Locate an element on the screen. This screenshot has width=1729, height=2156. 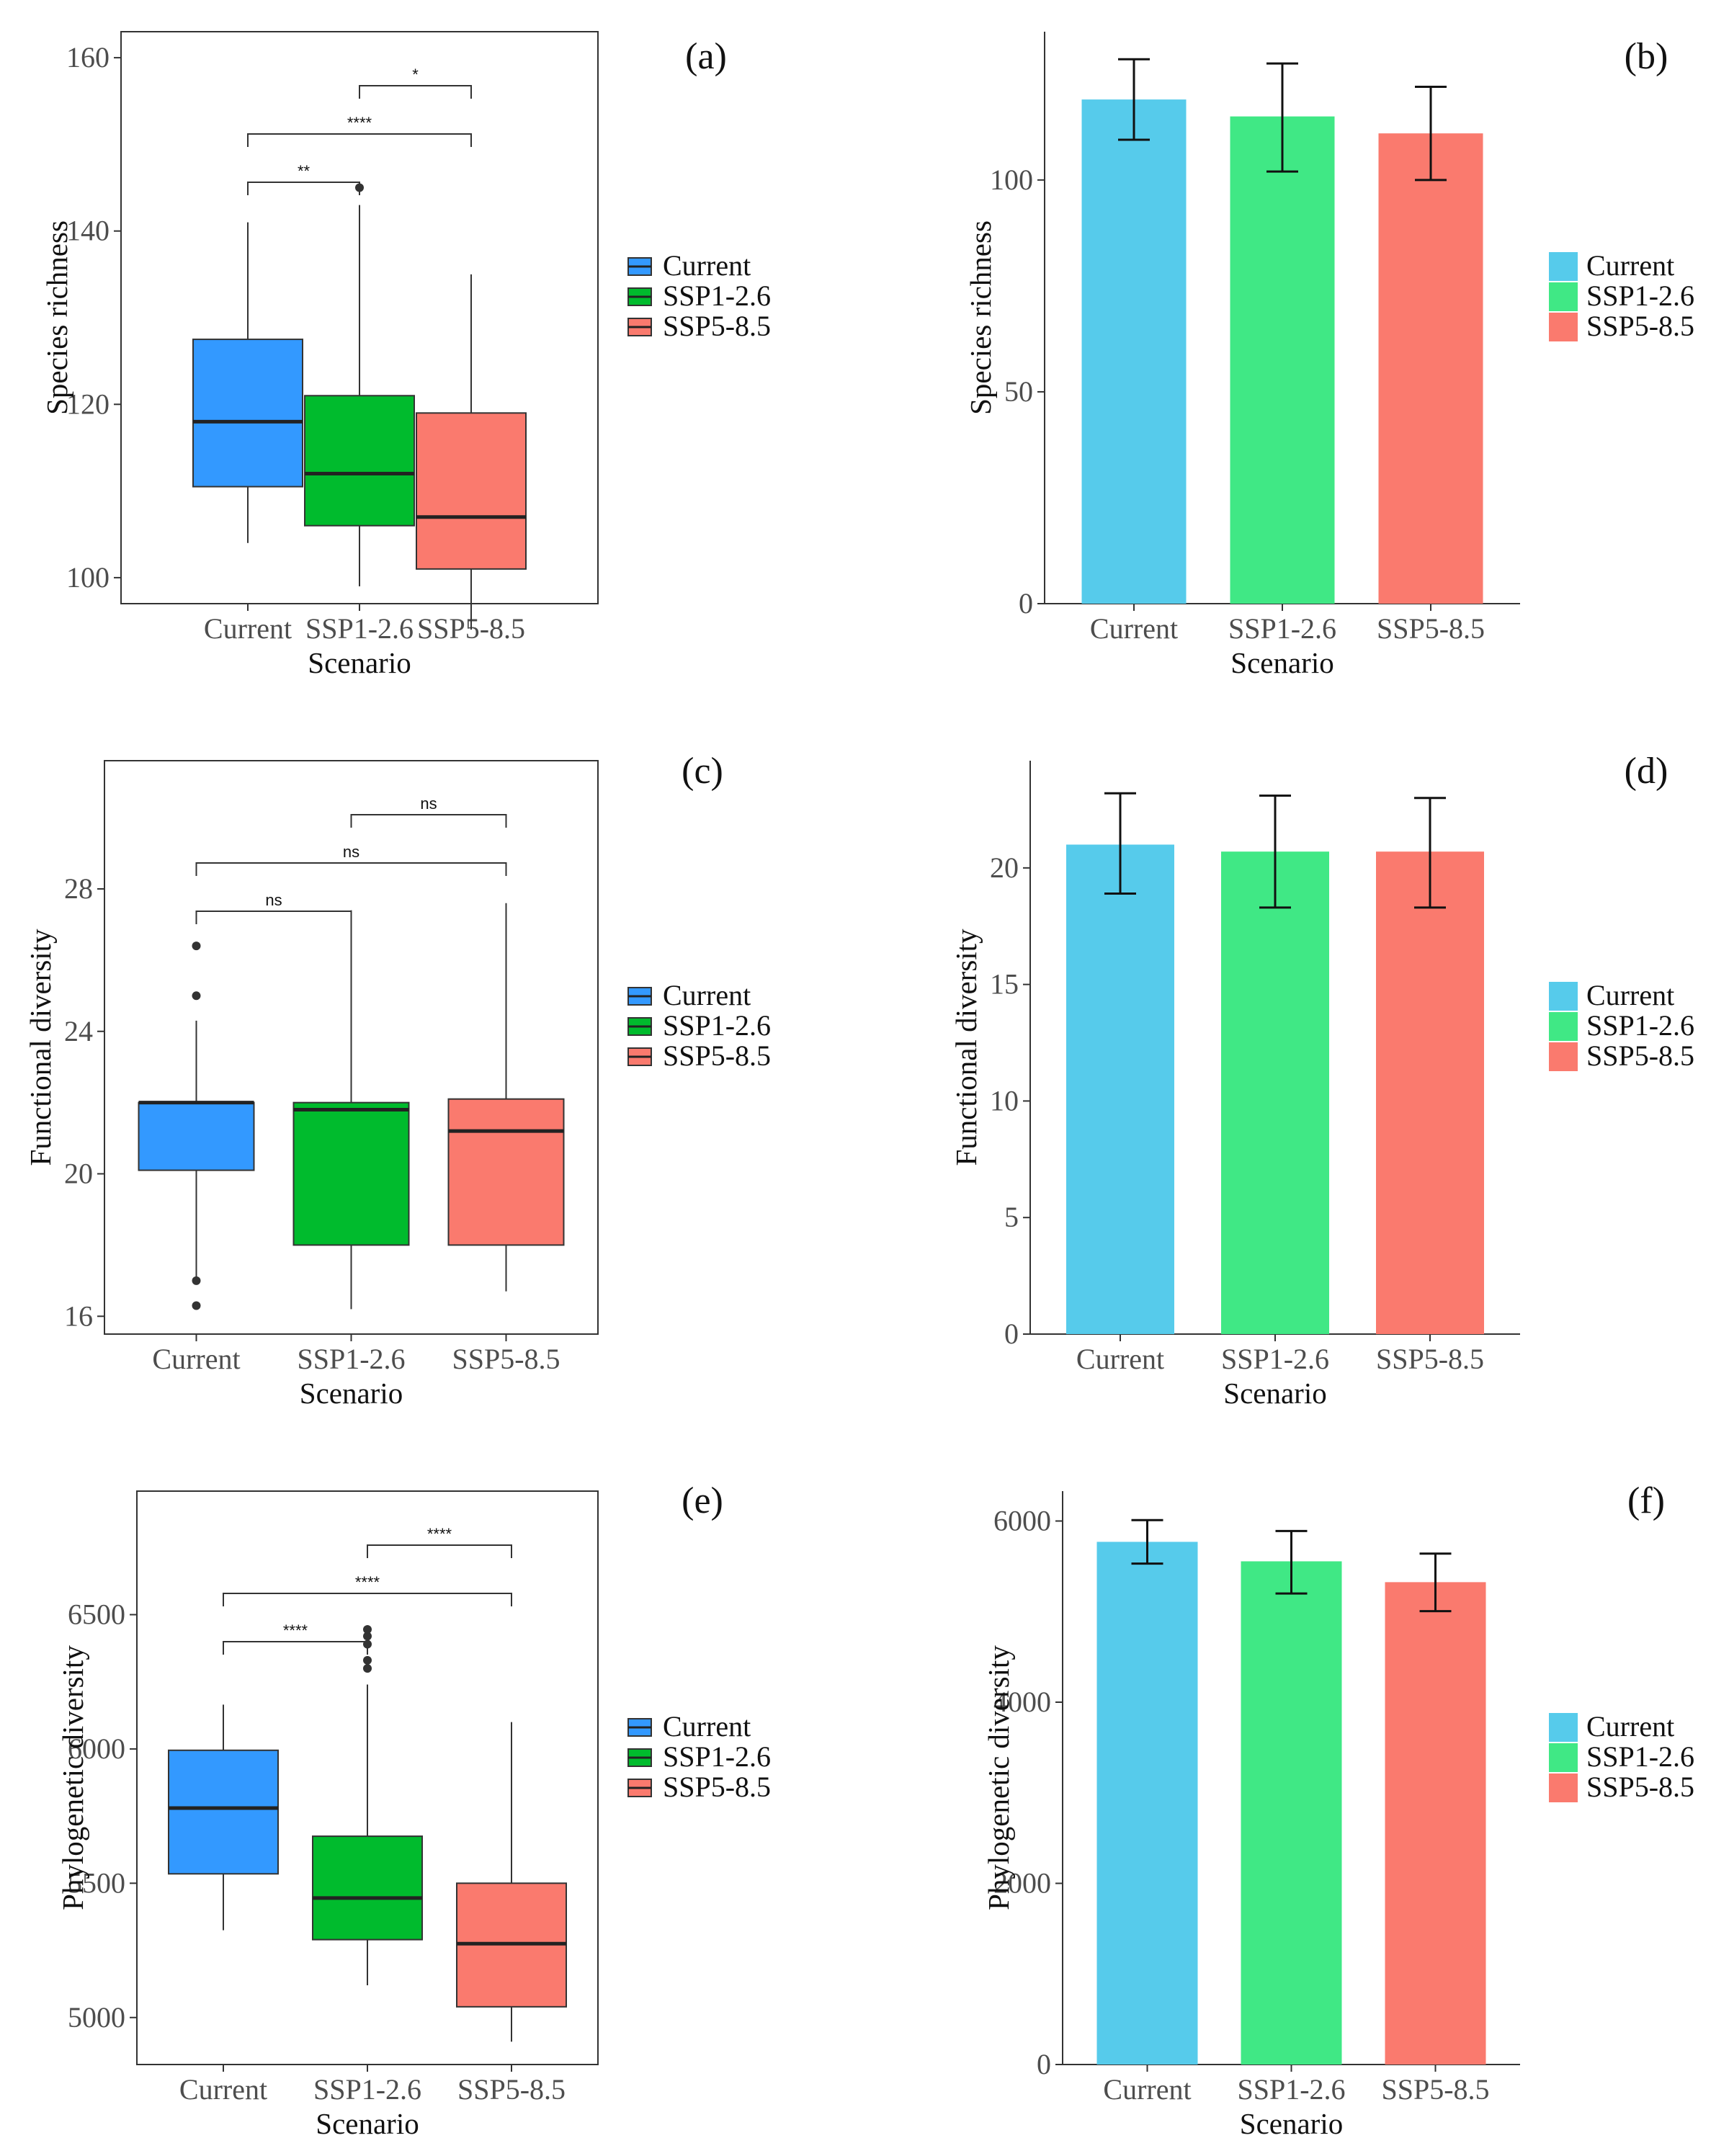
y-tick-label: 2000 is located at coordinates (1022, 1883).